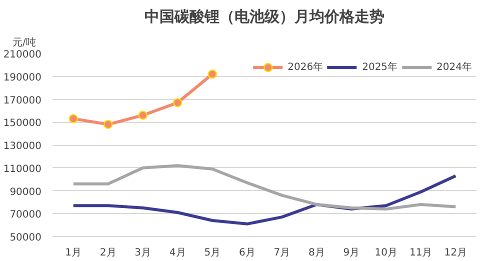 This screenshot has width=488, height=261. I want to click on y-tick-label: 90000, so click(26, 192).